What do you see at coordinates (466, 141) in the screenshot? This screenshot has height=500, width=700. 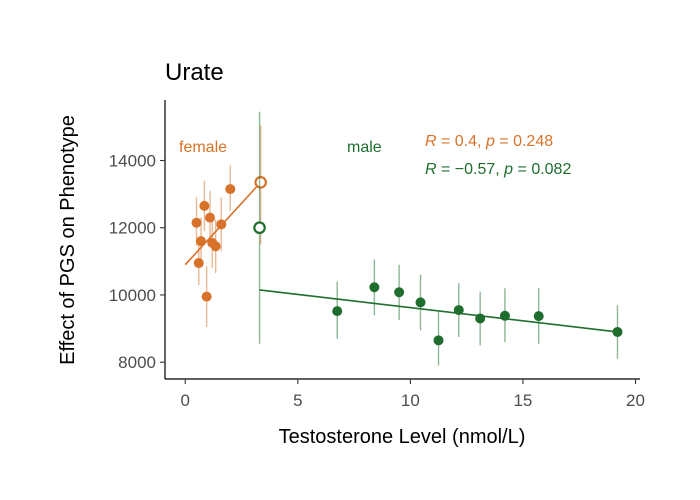 I see `female-r-value: 0.4` at bounding box center [466, 141].